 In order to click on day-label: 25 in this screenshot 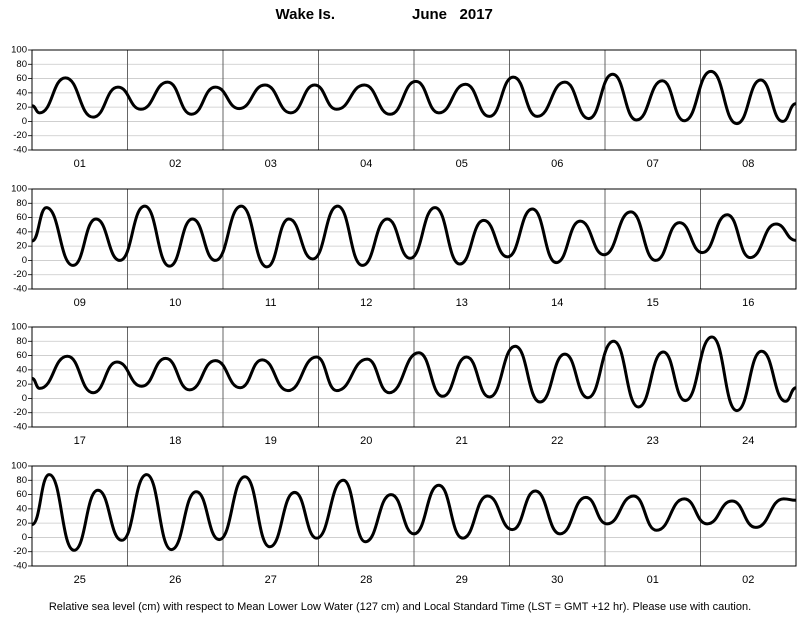, I will do `click(80, 580)`.